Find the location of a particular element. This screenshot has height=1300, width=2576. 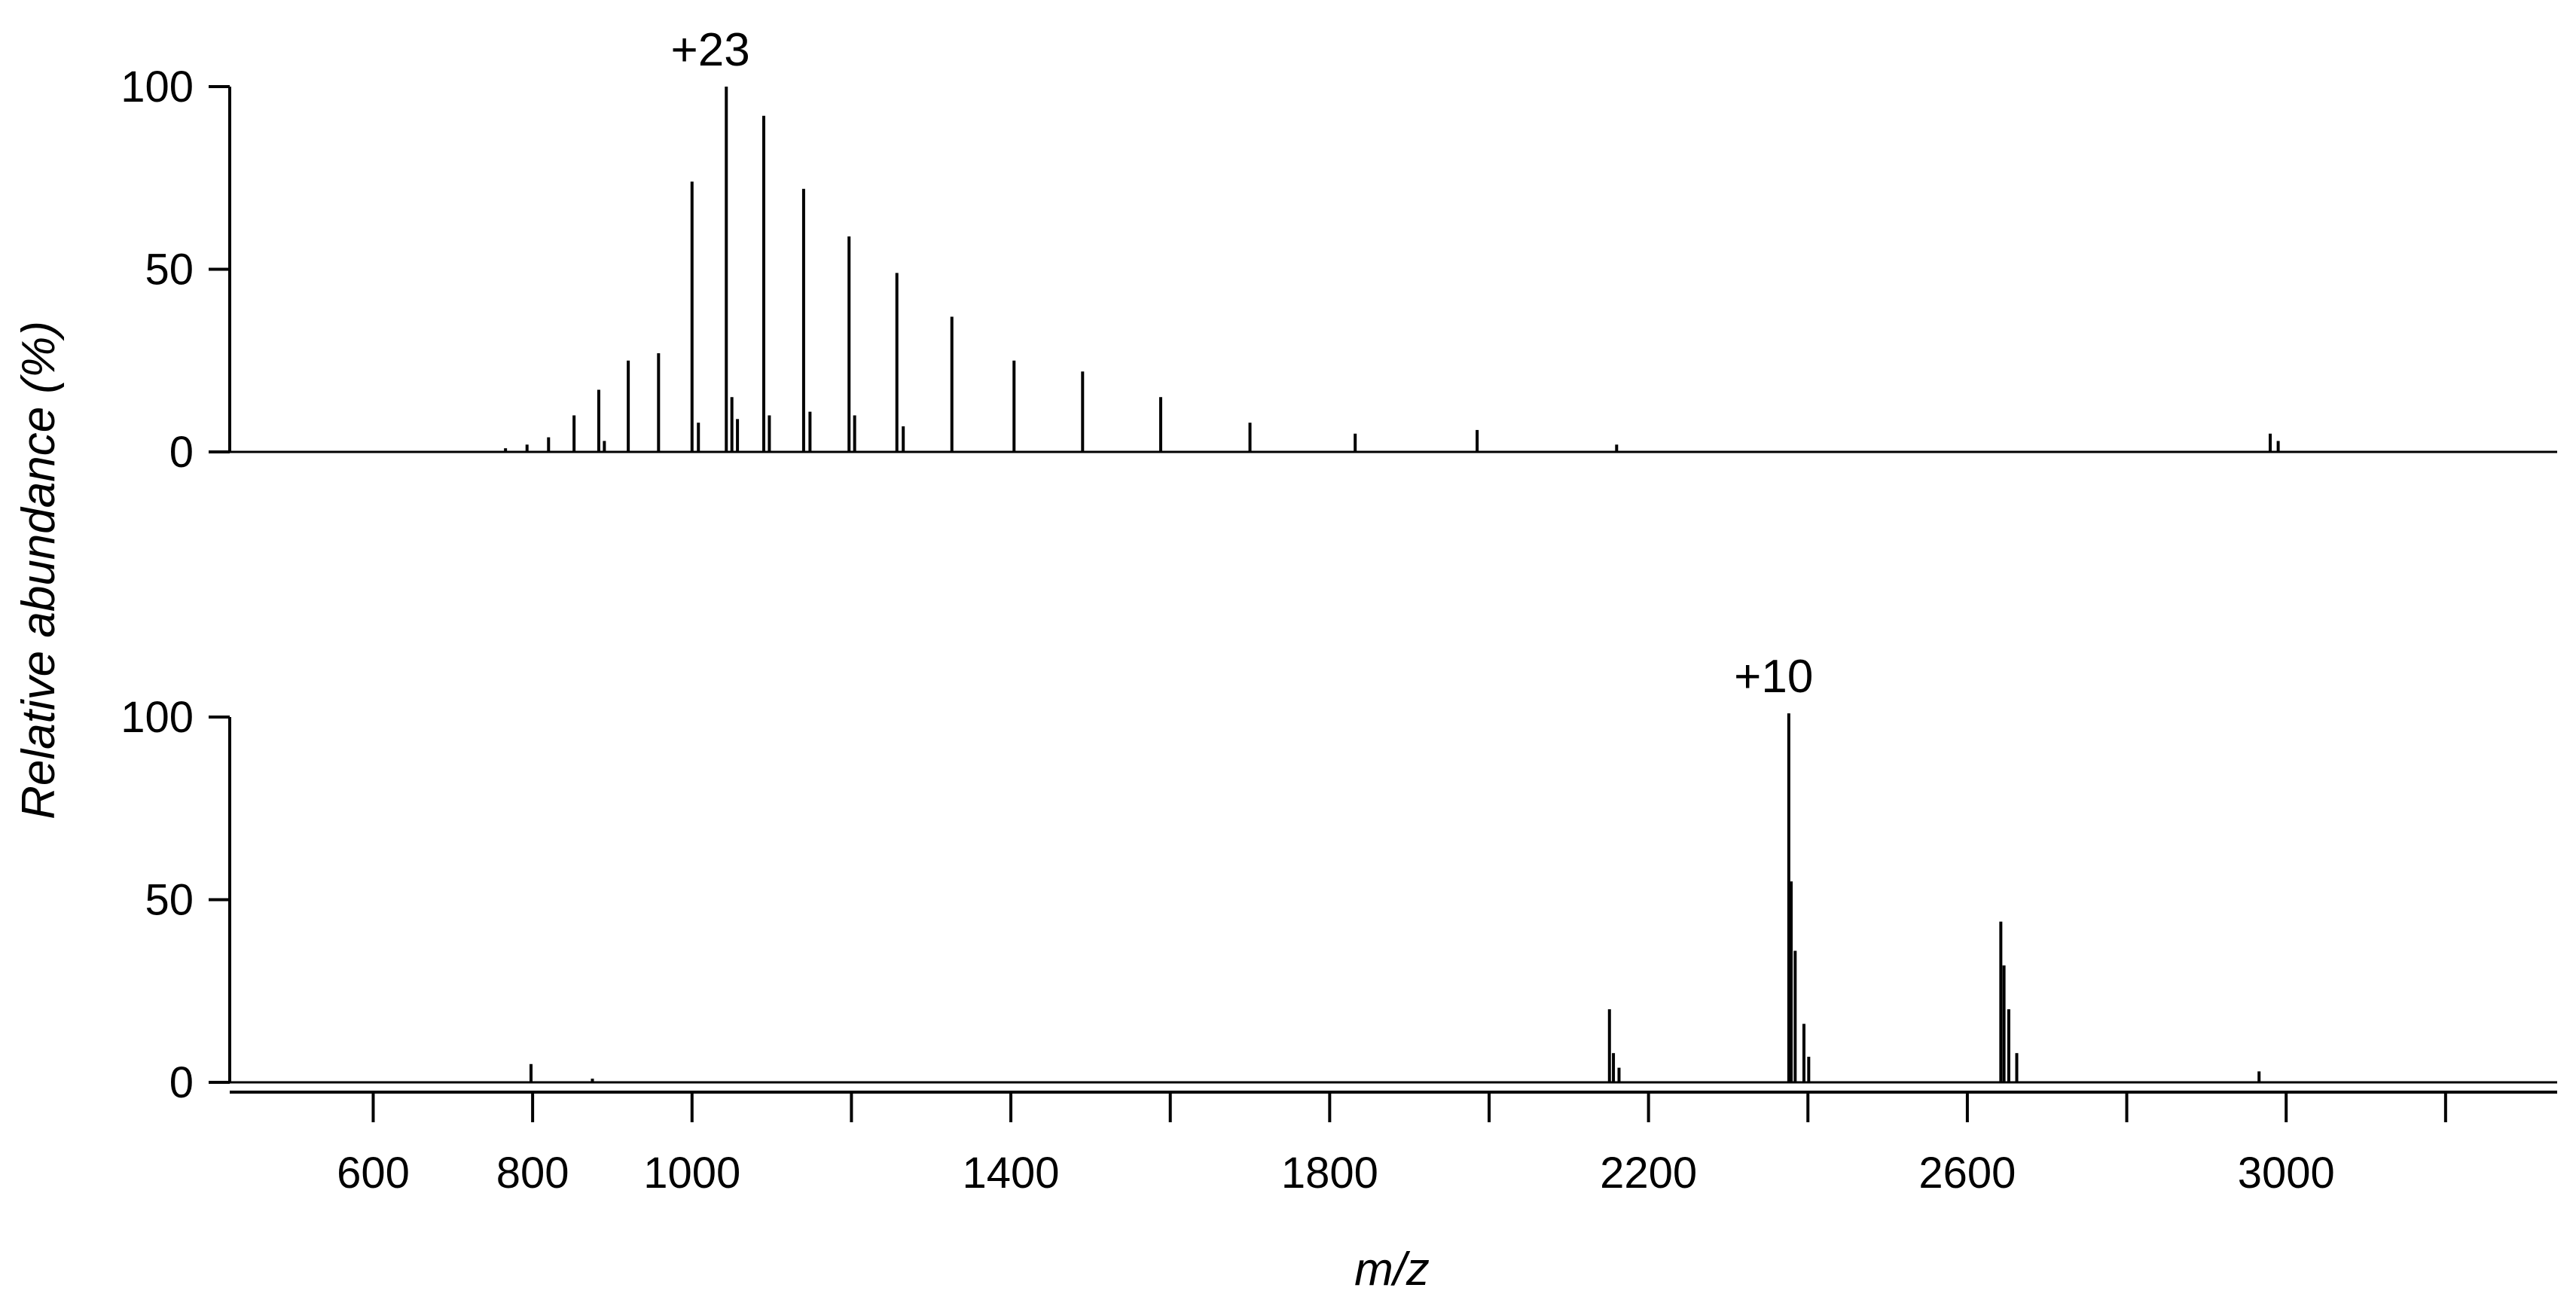

x-tick-label: 2200 is located at coordinates (1649, 1173).